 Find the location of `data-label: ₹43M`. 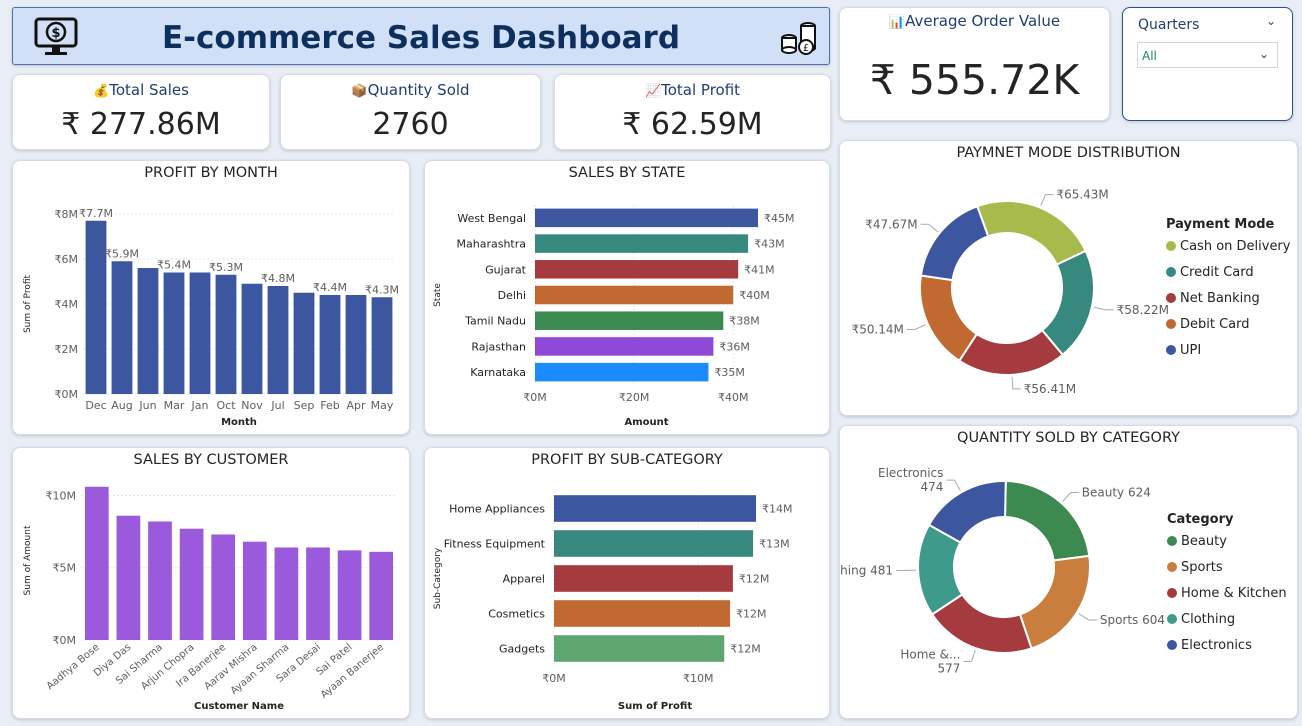

data-label: ₹43M is located at coordinates (769, 244).